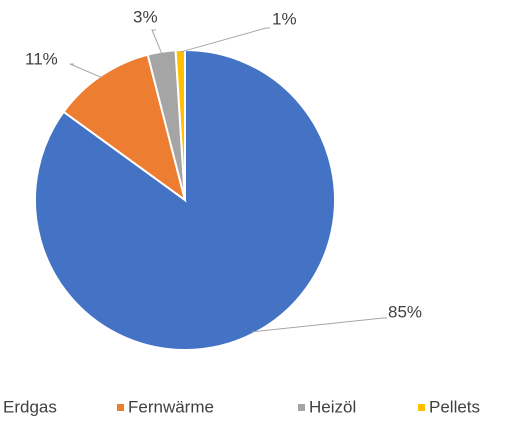 Image resolution: width=523 pixels, height=422 pixels. I want to click on legend-label: Fernwärme, so click(171, 406).